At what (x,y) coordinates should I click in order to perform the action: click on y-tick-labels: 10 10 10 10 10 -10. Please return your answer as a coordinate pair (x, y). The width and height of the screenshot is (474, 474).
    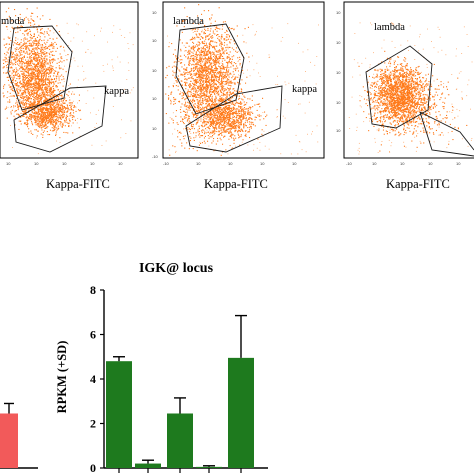
    Looking at the image, I should click on (155, 84).